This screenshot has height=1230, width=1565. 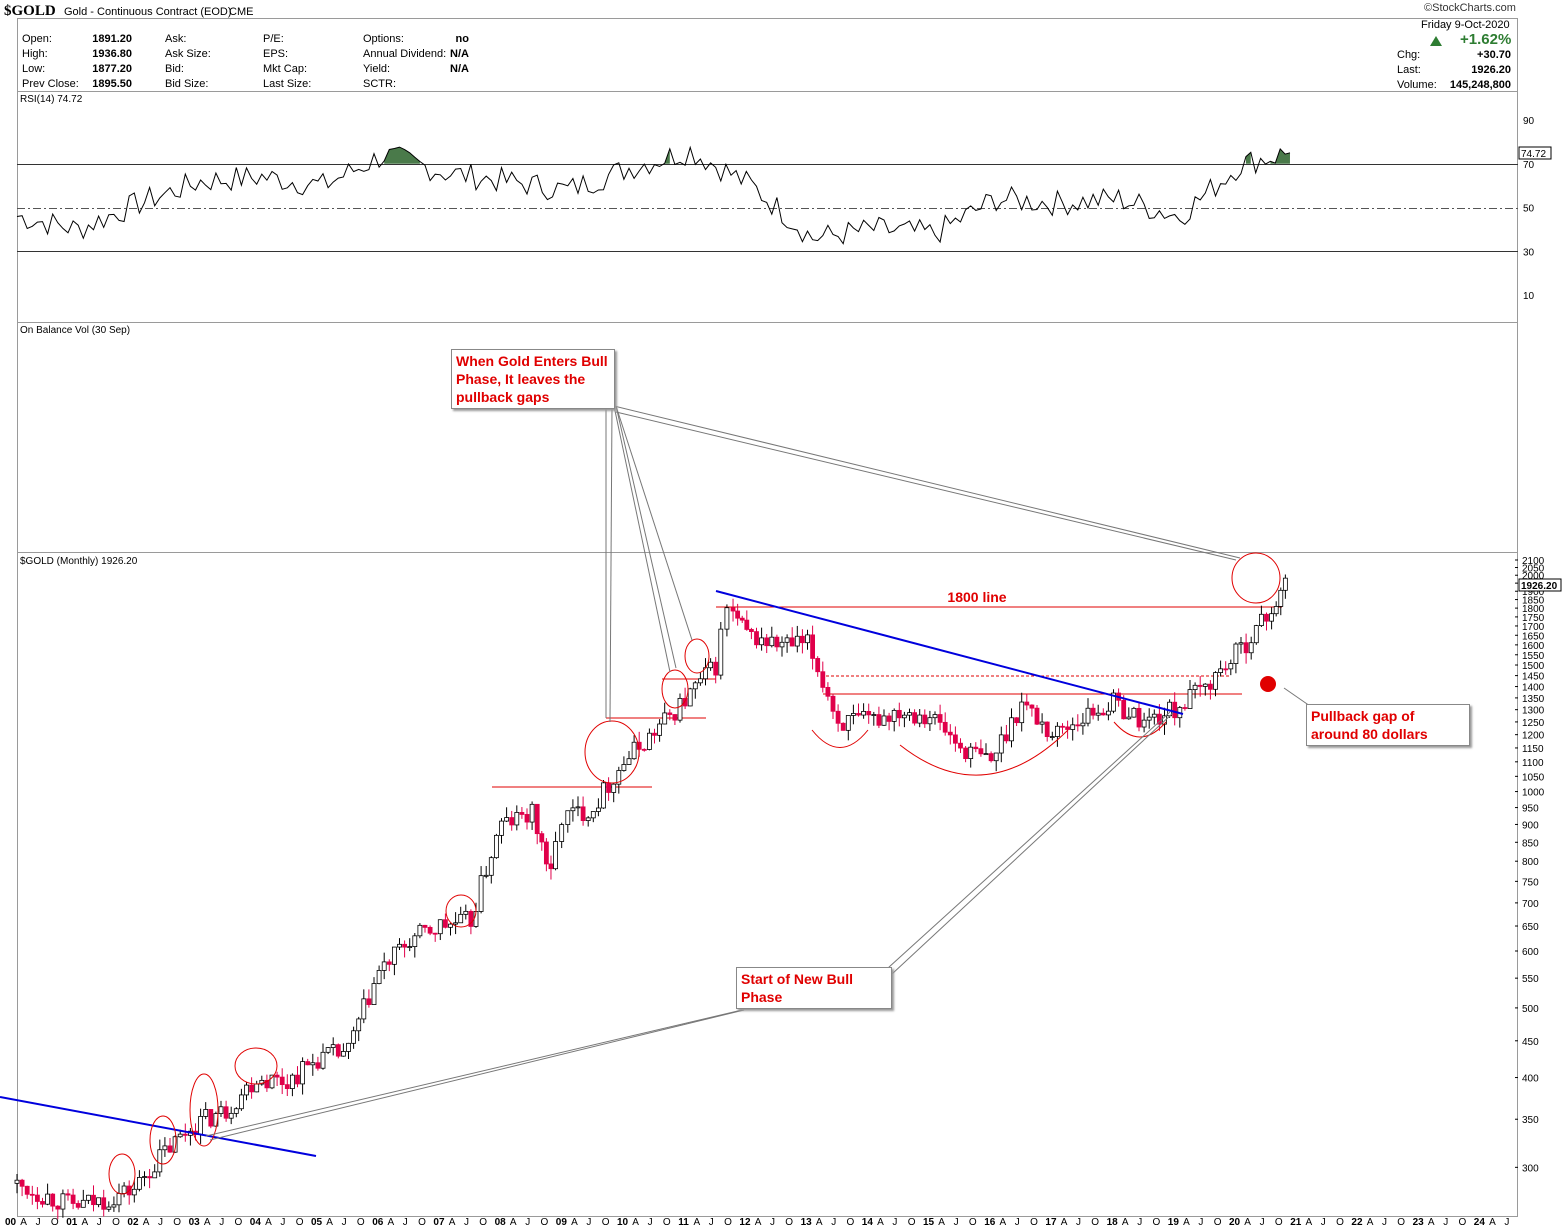 I want to click on pointer-2020b, so click(x=927, y=482).